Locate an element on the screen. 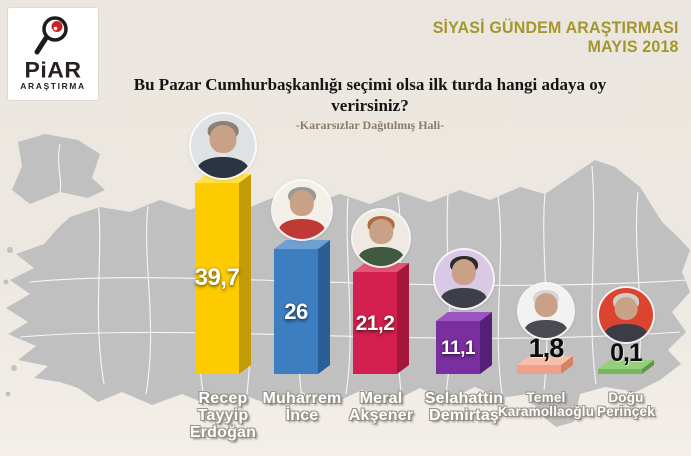  magnifier-icon is located at coordinates (51, 35).